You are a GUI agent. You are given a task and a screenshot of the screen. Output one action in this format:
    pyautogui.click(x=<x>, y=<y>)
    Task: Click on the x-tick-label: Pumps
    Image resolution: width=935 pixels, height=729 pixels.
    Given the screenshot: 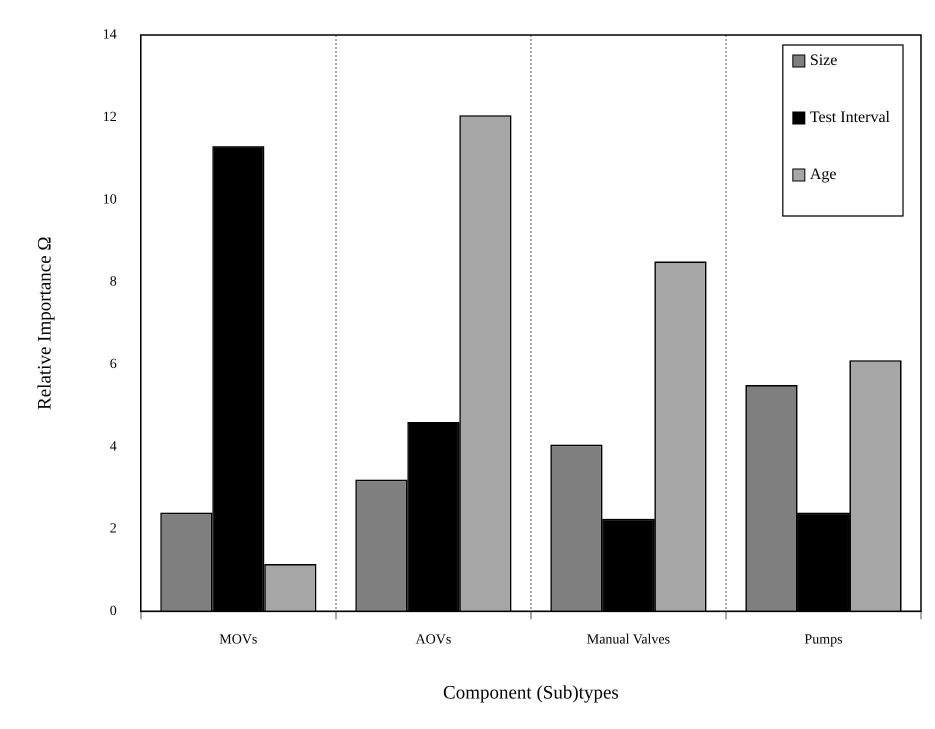 What is the action you would take?
    pyautogui.click(x=823, y=640)
    